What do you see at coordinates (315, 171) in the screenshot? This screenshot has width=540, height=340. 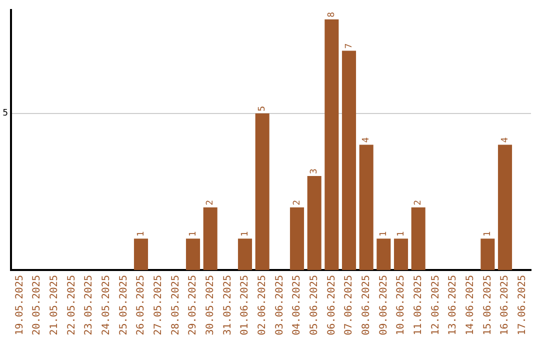 I see `data-label: 3` at bounding box center [315, 171].